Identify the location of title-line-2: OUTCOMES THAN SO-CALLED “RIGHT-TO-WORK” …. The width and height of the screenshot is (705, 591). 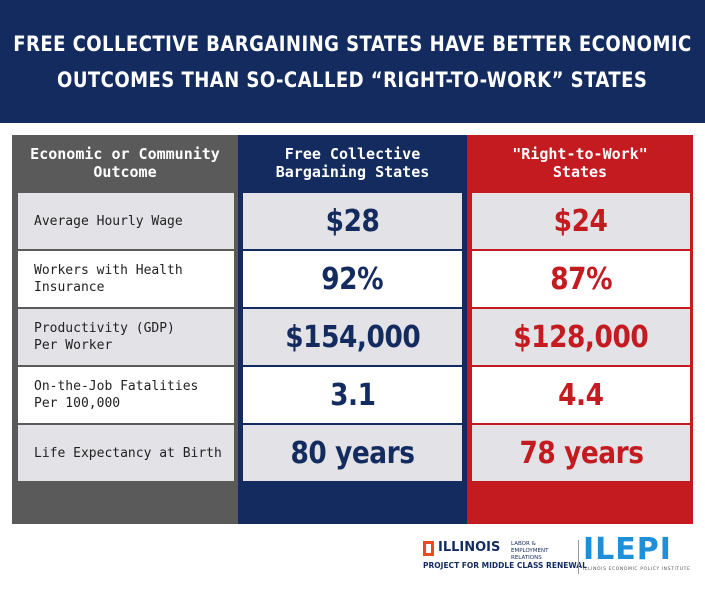
(352, 79).